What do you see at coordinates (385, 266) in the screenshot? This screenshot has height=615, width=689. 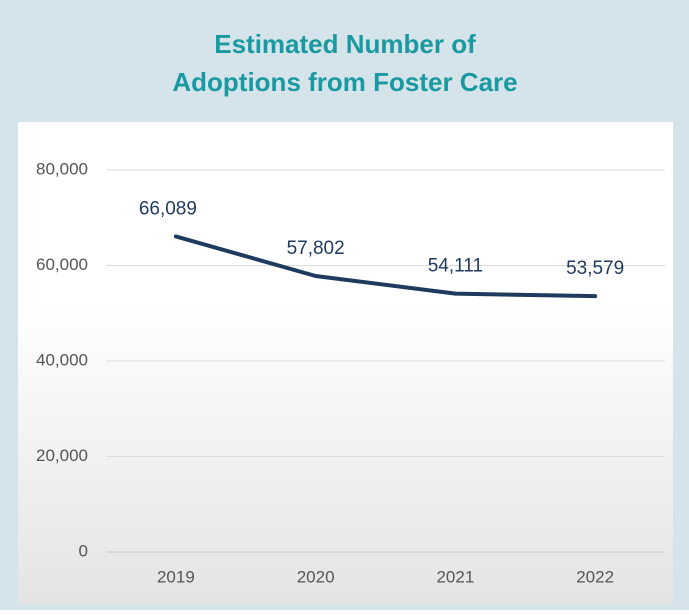 I see `line` at bounding box center [385, 266].